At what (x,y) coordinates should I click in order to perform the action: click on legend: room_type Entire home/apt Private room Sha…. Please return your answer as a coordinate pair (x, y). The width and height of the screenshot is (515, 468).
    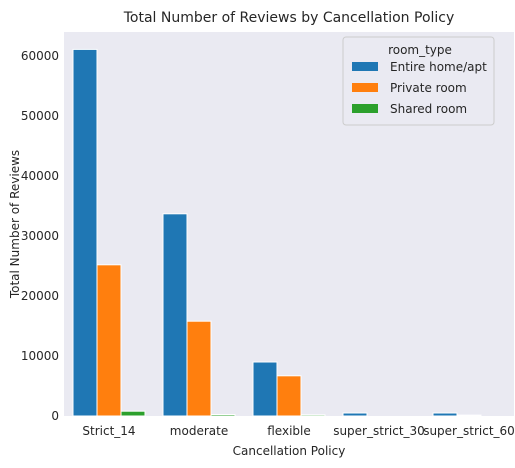
    Looking at the image, I should click on (418, 81).